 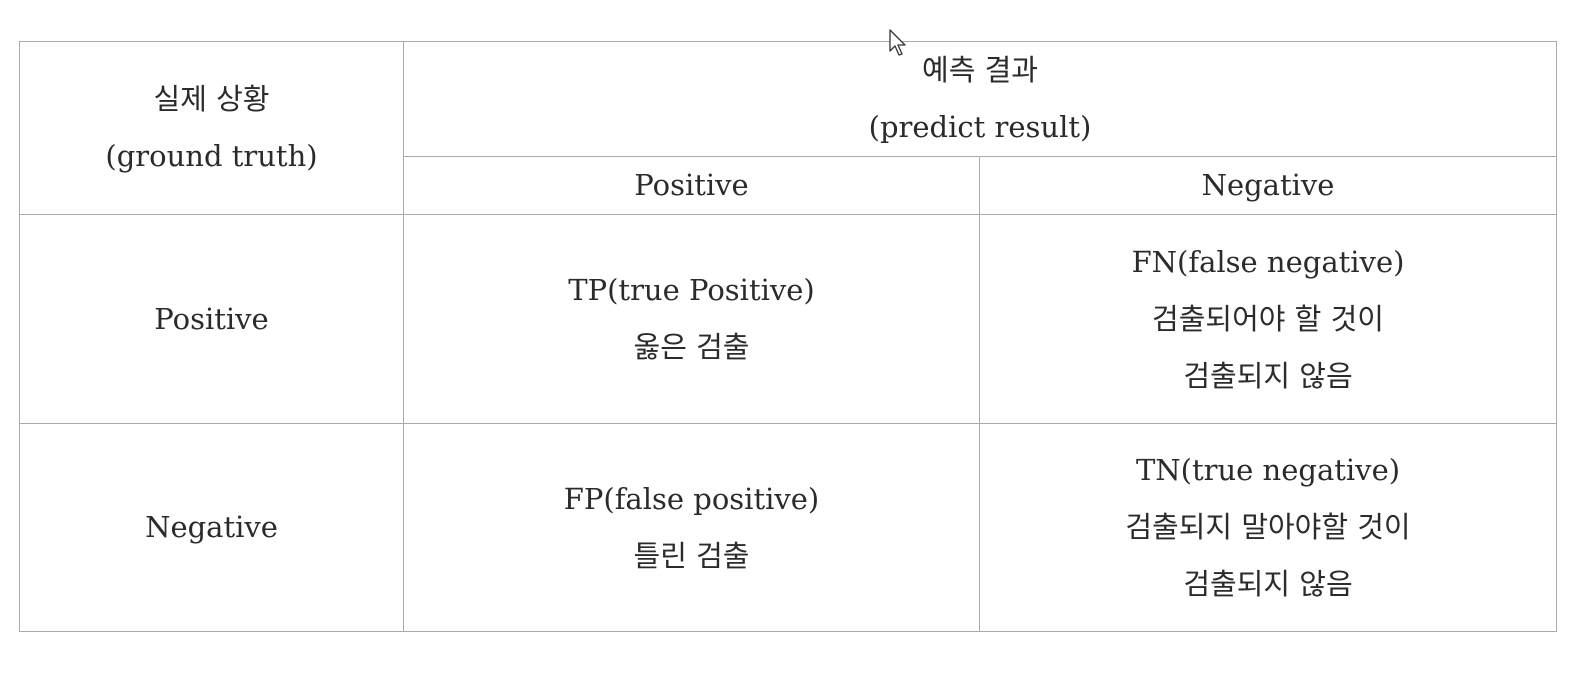 I want to click on false-positive-cell: FP(false positive) 틀린 검출, so click(x=691, y=527).